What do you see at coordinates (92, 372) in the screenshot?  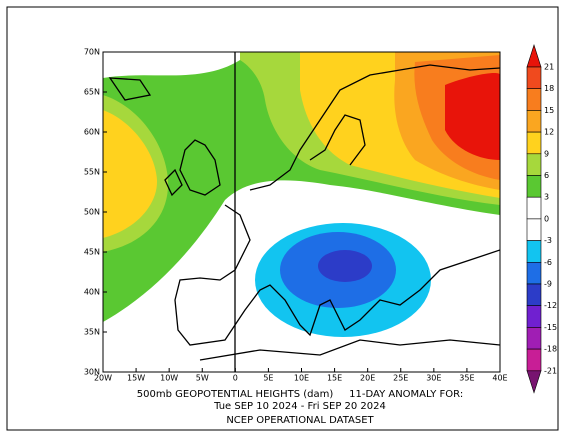 I see `lat-label: 30N` at bounding box center [92, 372].